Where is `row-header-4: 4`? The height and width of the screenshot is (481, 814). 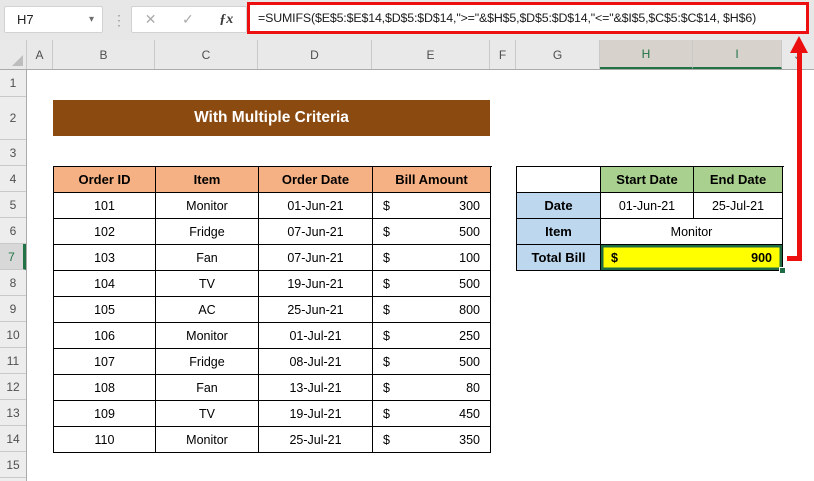
row-header-4: 4 is located at coordinates (13, 179).